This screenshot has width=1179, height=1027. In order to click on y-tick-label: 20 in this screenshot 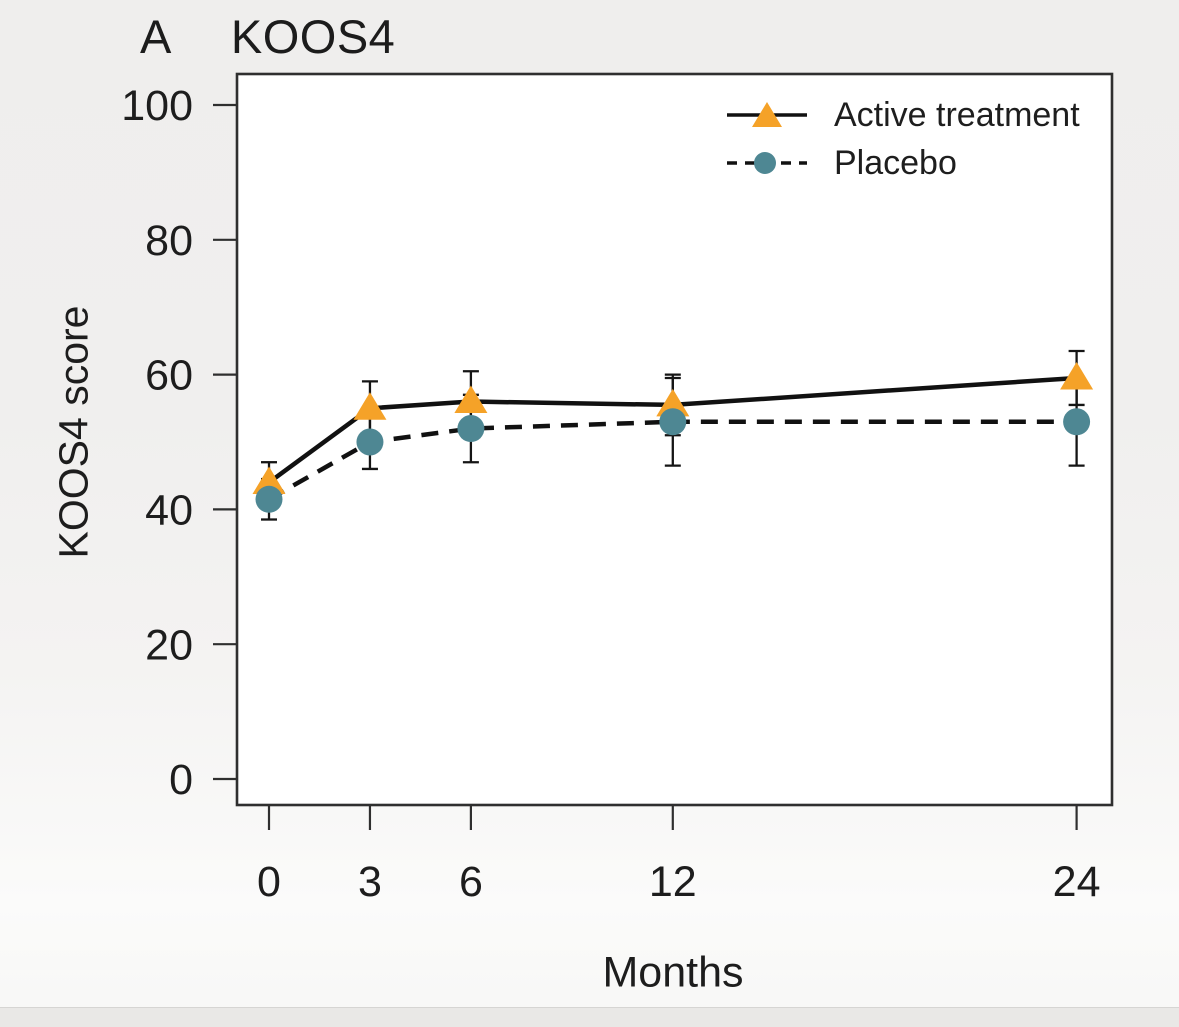, I will do `click(169, 645)`.